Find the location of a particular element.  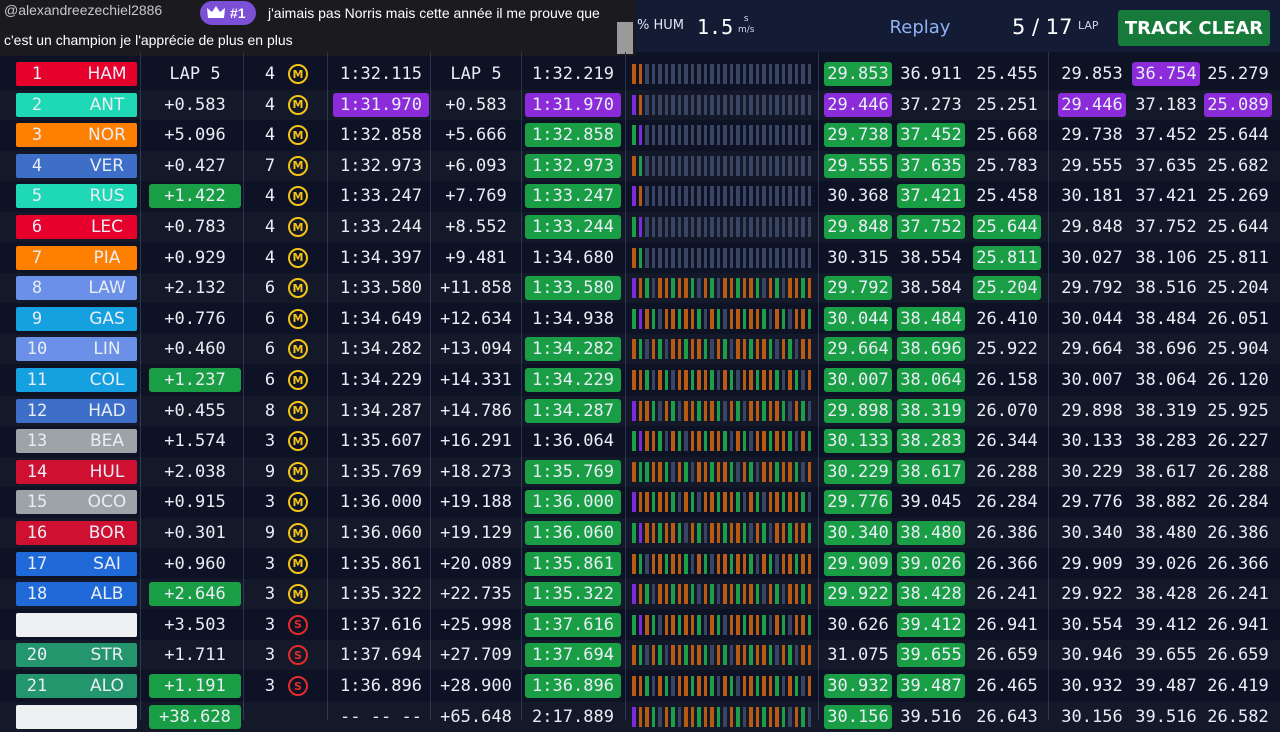

sector-time: 29.555 is located at coordinates (858, 165).